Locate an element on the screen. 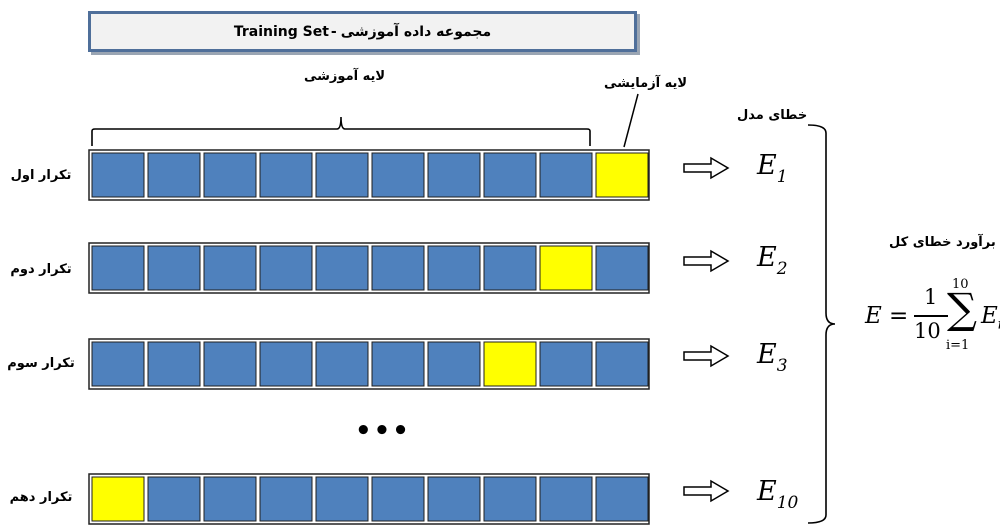  row-label-1: تکرار اول is located at coordinates (41, 175).